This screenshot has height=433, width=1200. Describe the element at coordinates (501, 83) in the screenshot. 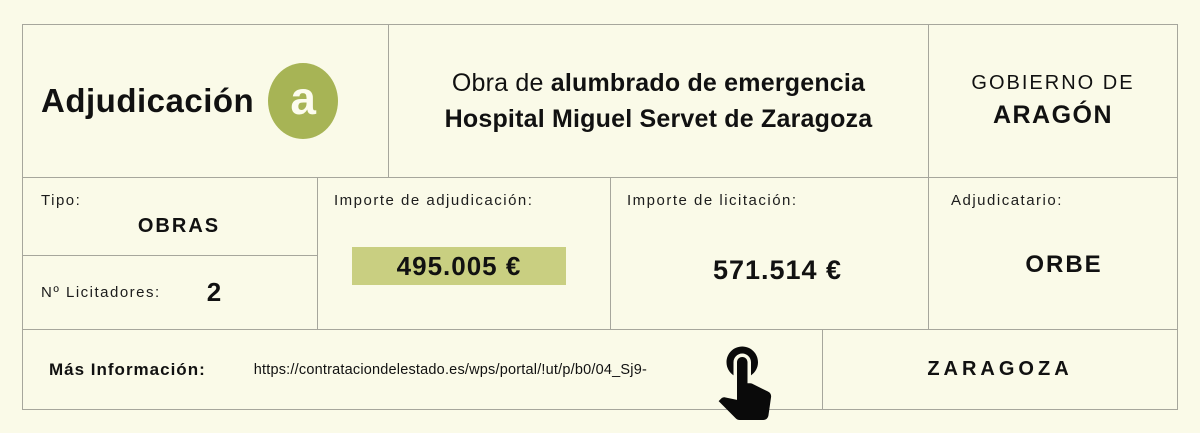

I see `subject-prefix: Obra de` at that location.